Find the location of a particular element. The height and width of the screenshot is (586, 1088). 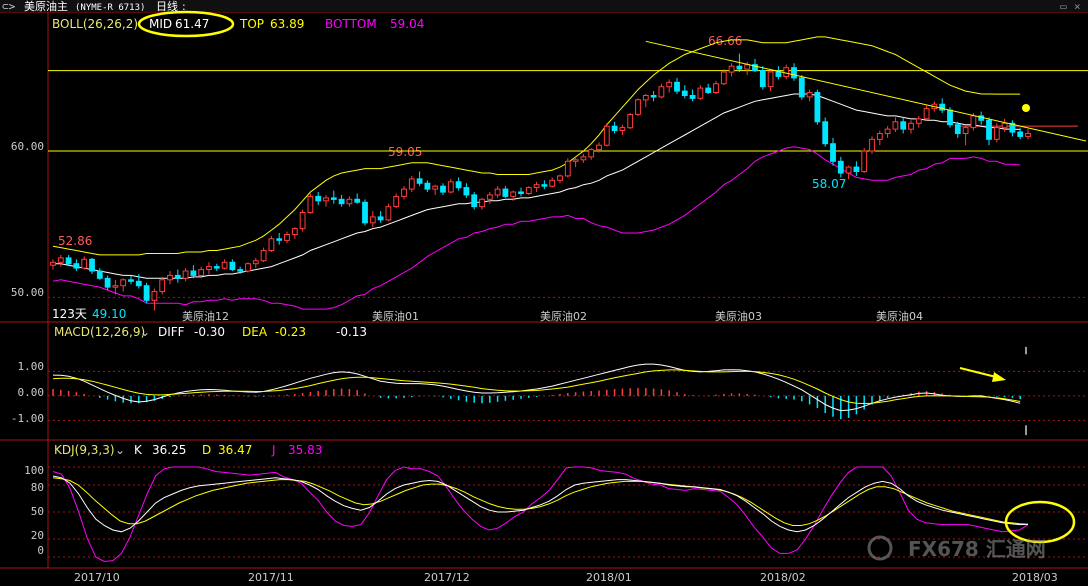

kdj-axis-label: 20 is located at coordinates (37, 535).